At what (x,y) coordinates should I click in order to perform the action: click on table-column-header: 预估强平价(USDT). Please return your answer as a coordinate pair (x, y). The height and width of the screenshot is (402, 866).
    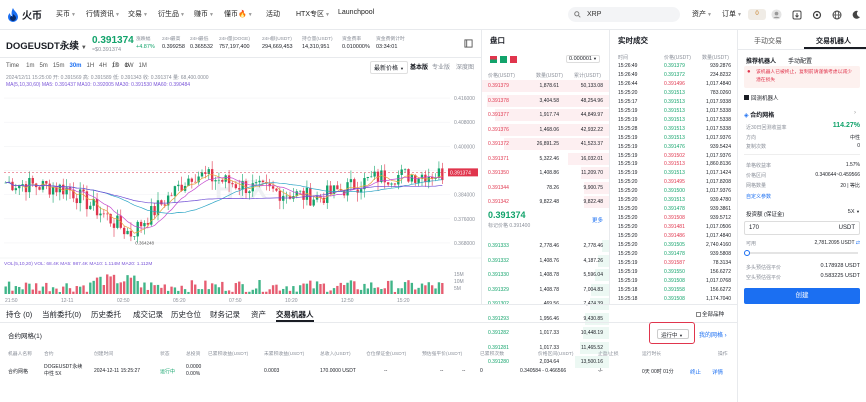
    Looking at the image, I should click on (442, 354).